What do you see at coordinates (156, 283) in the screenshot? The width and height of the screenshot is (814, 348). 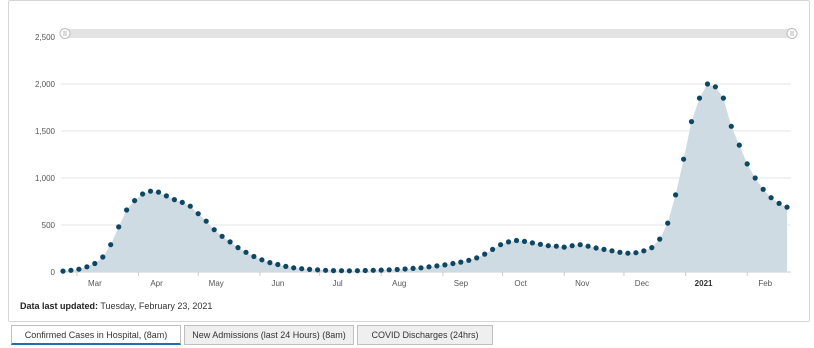 I see `x-tick-label: Apr` at bounding box center [156, 283].